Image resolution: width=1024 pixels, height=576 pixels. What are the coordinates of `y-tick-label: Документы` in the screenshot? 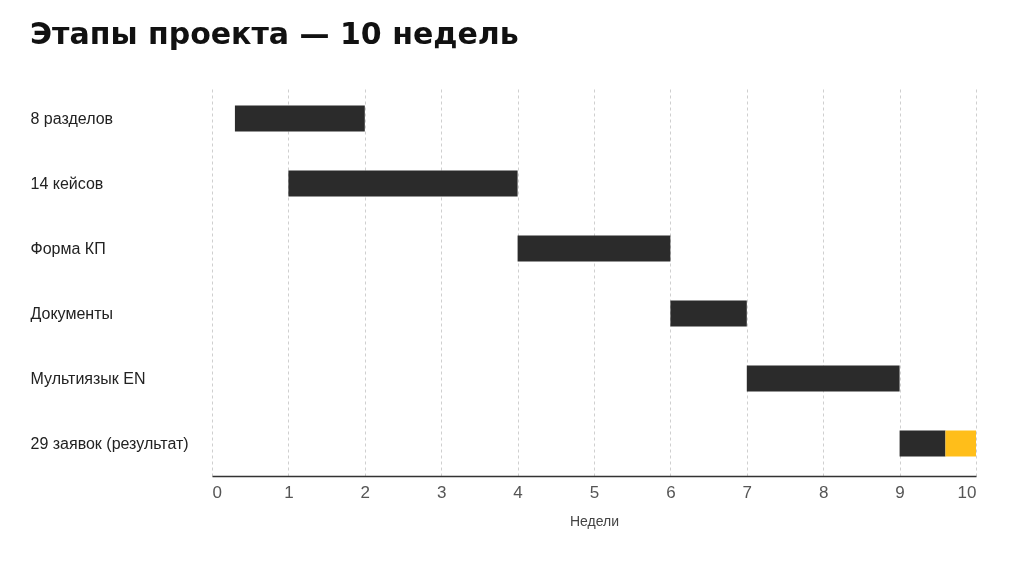 It's located at (71, 313).